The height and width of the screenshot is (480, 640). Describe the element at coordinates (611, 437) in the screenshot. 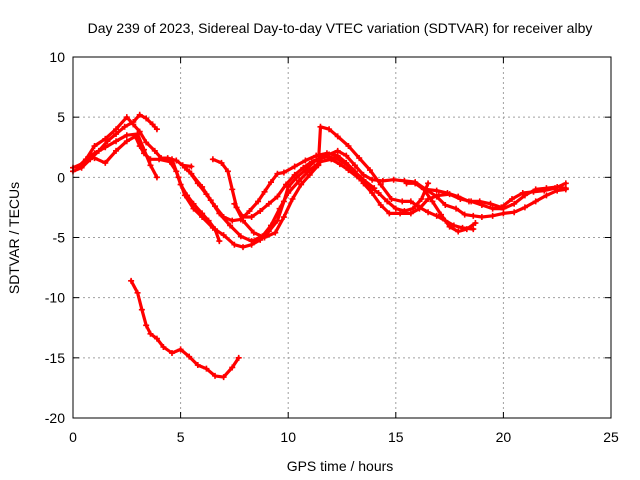

I see `x-tick-label: 25` at that location.